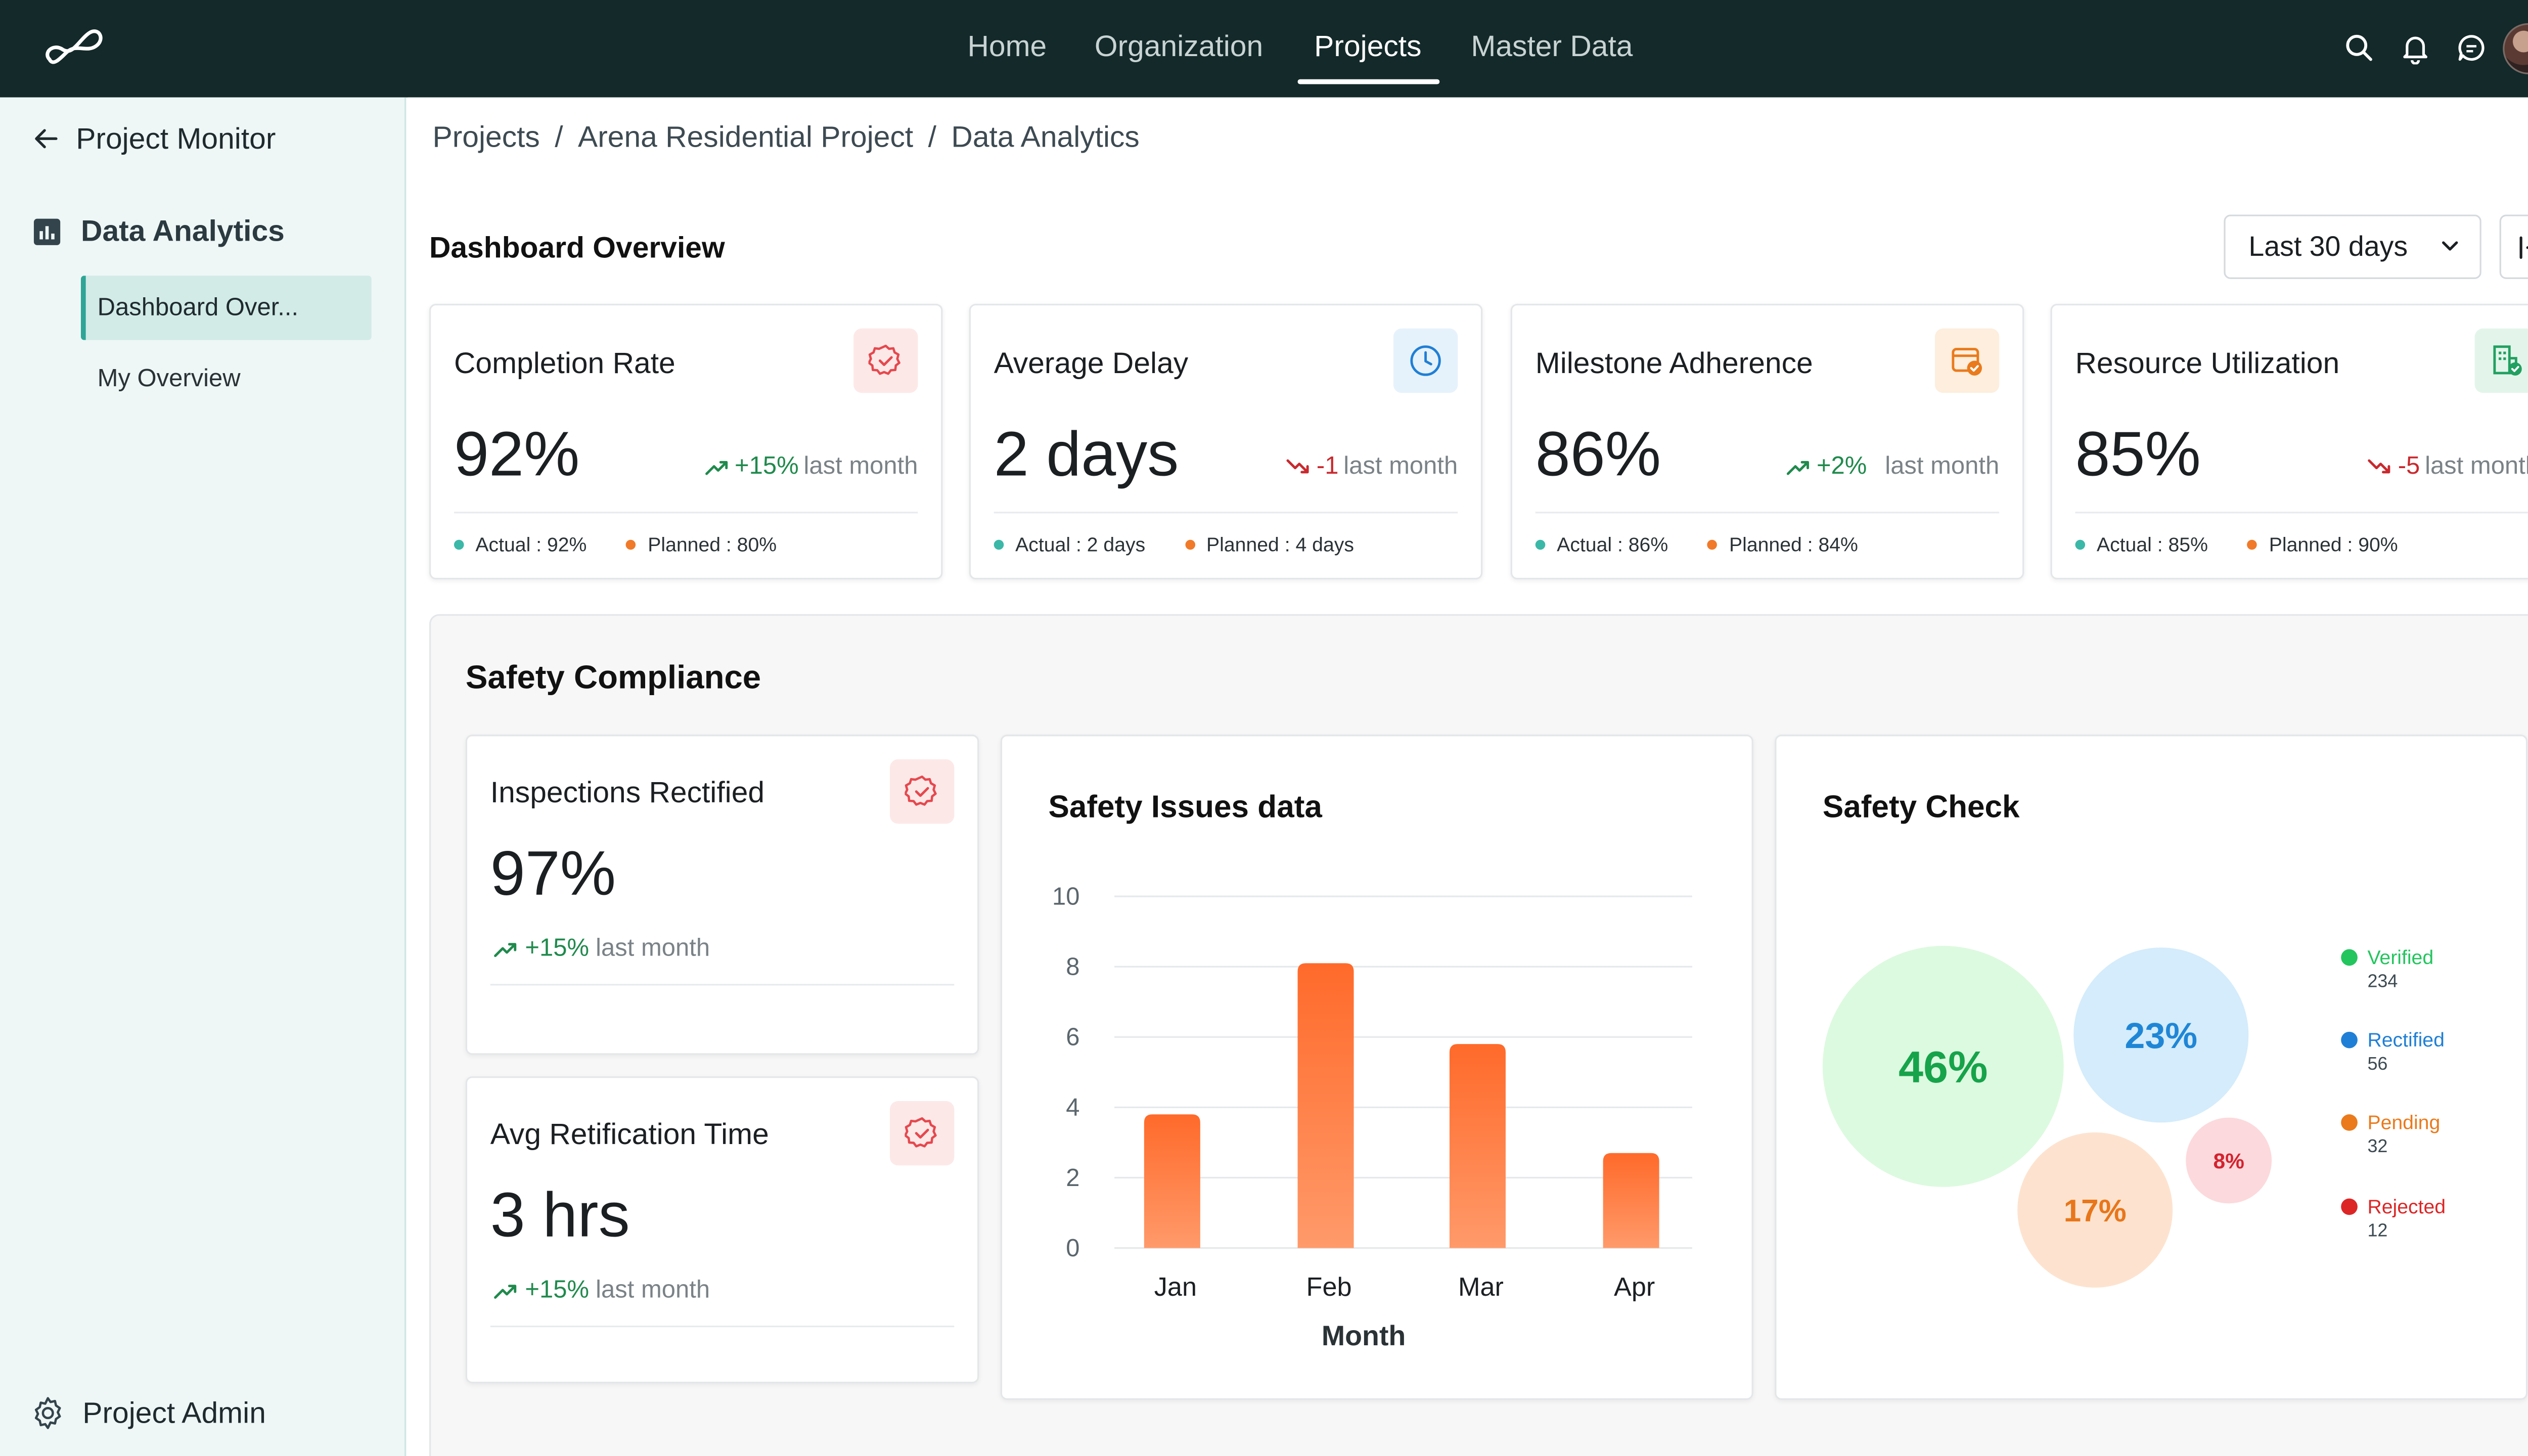  Describe the element at coordinates (2380, 465) in the screenshot. I see `trend-down-icon` at that location.